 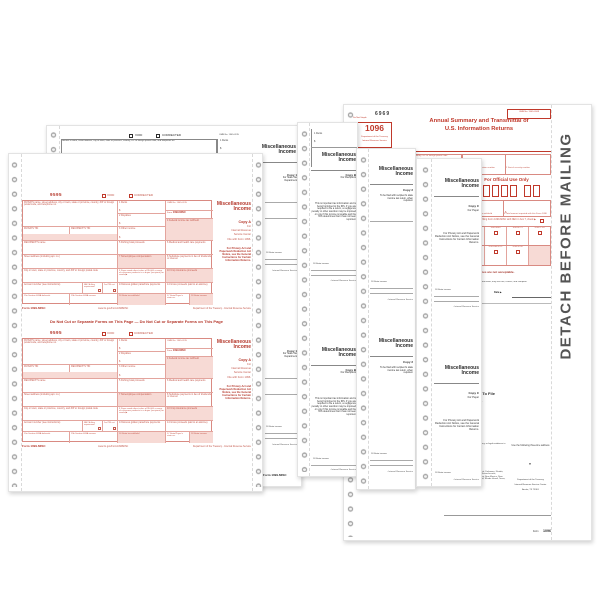 I want to click on box15a: 15a Section 409A deferrals, so click(x=46, y=299).